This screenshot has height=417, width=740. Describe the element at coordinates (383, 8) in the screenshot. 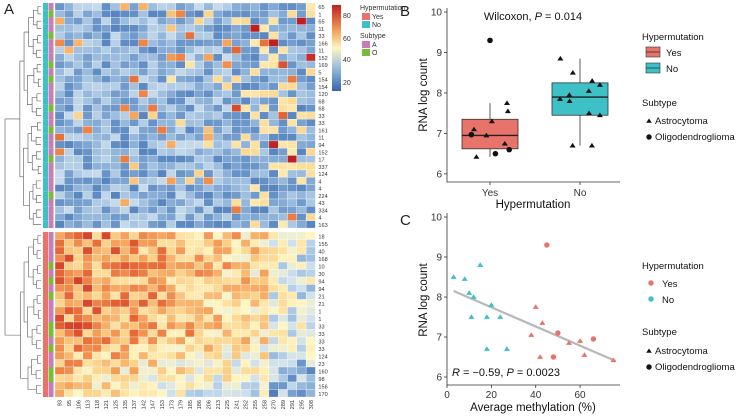

I see `heatmap-legend-hyper-title: Hypermutation` at that location.